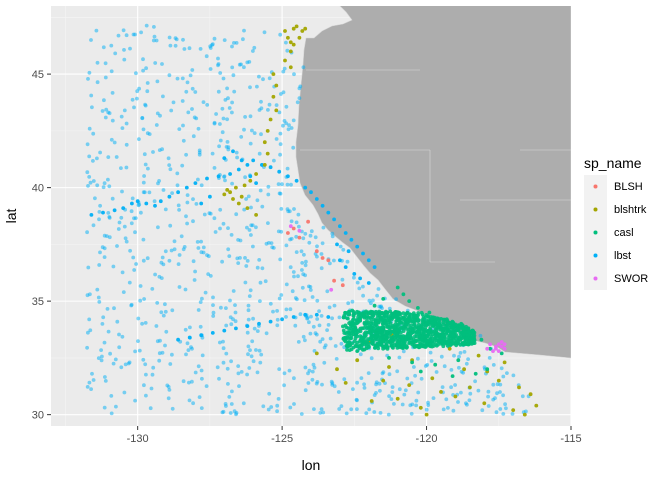  Describe the element at coordinates (299, 237) in the screenshot. I see `data-point-blsh` at that location.